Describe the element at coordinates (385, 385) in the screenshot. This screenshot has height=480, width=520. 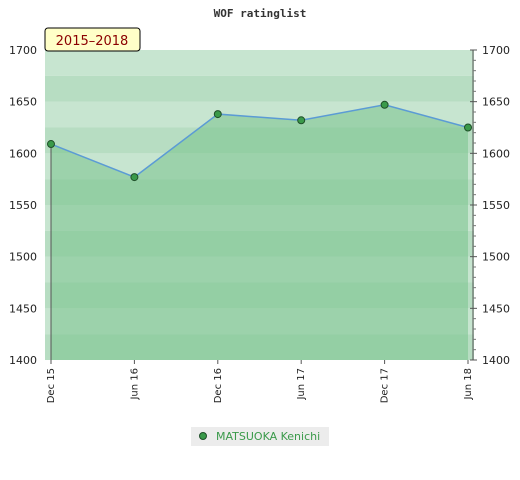
I see `x-tick-label: Dec 17` at that location.